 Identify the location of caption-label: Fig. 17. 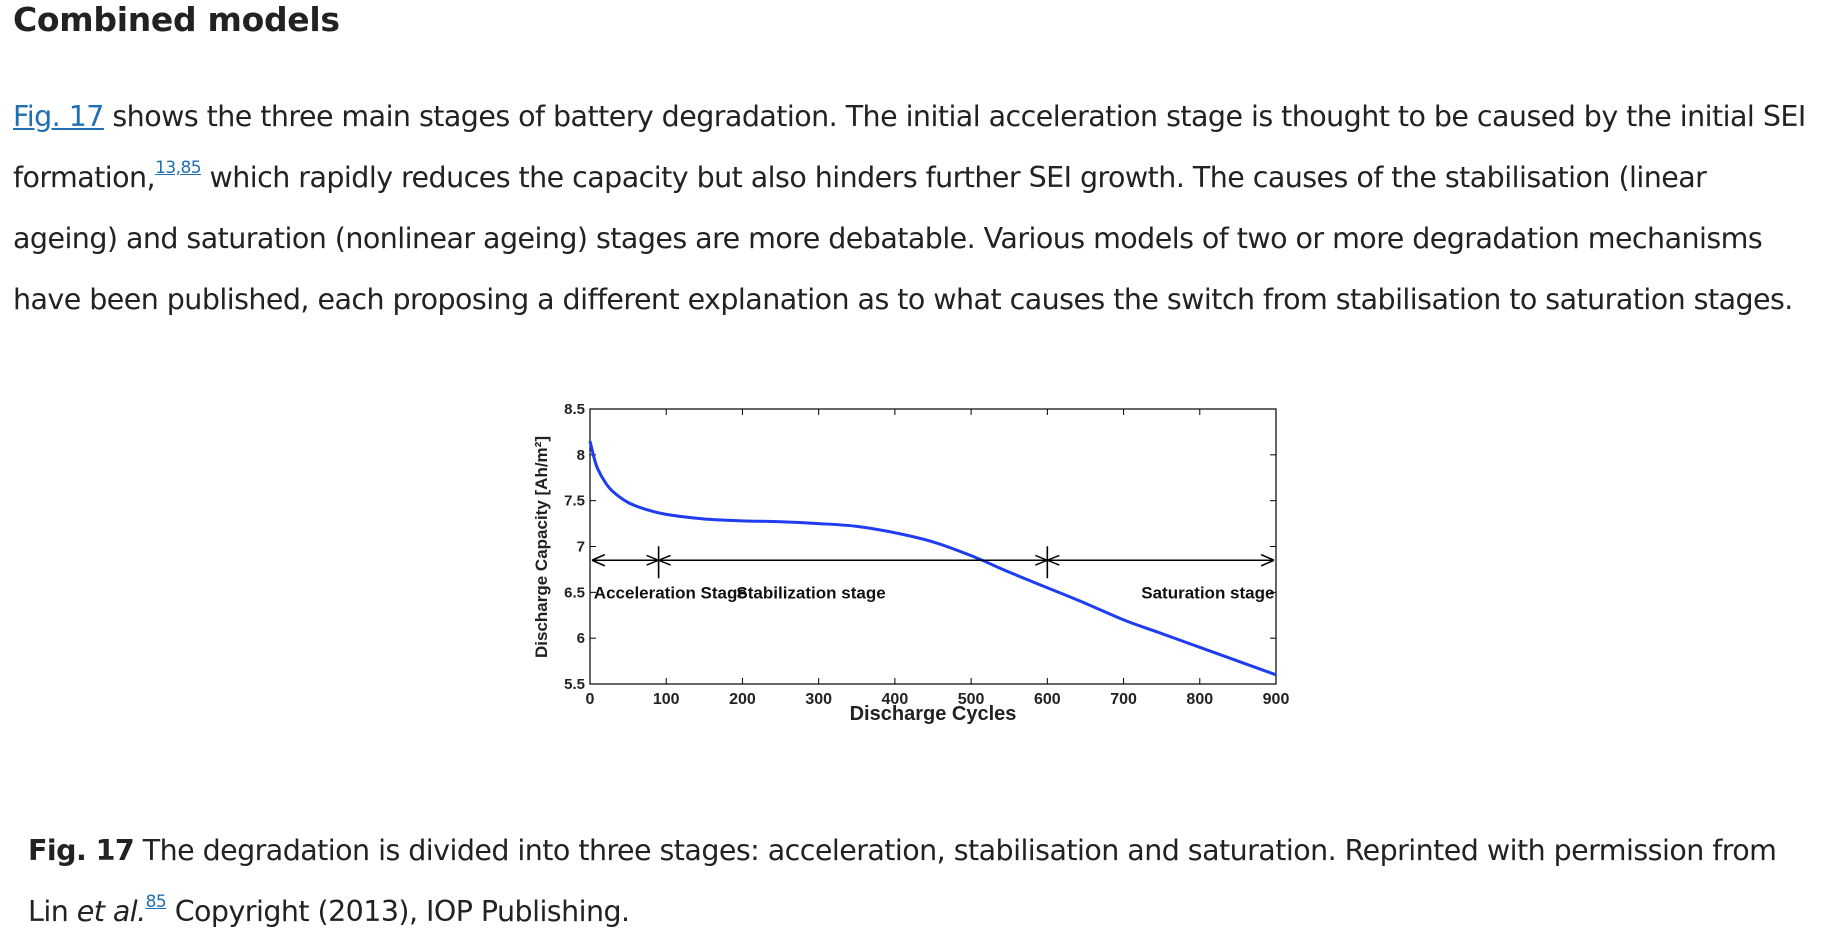
(81, 850).